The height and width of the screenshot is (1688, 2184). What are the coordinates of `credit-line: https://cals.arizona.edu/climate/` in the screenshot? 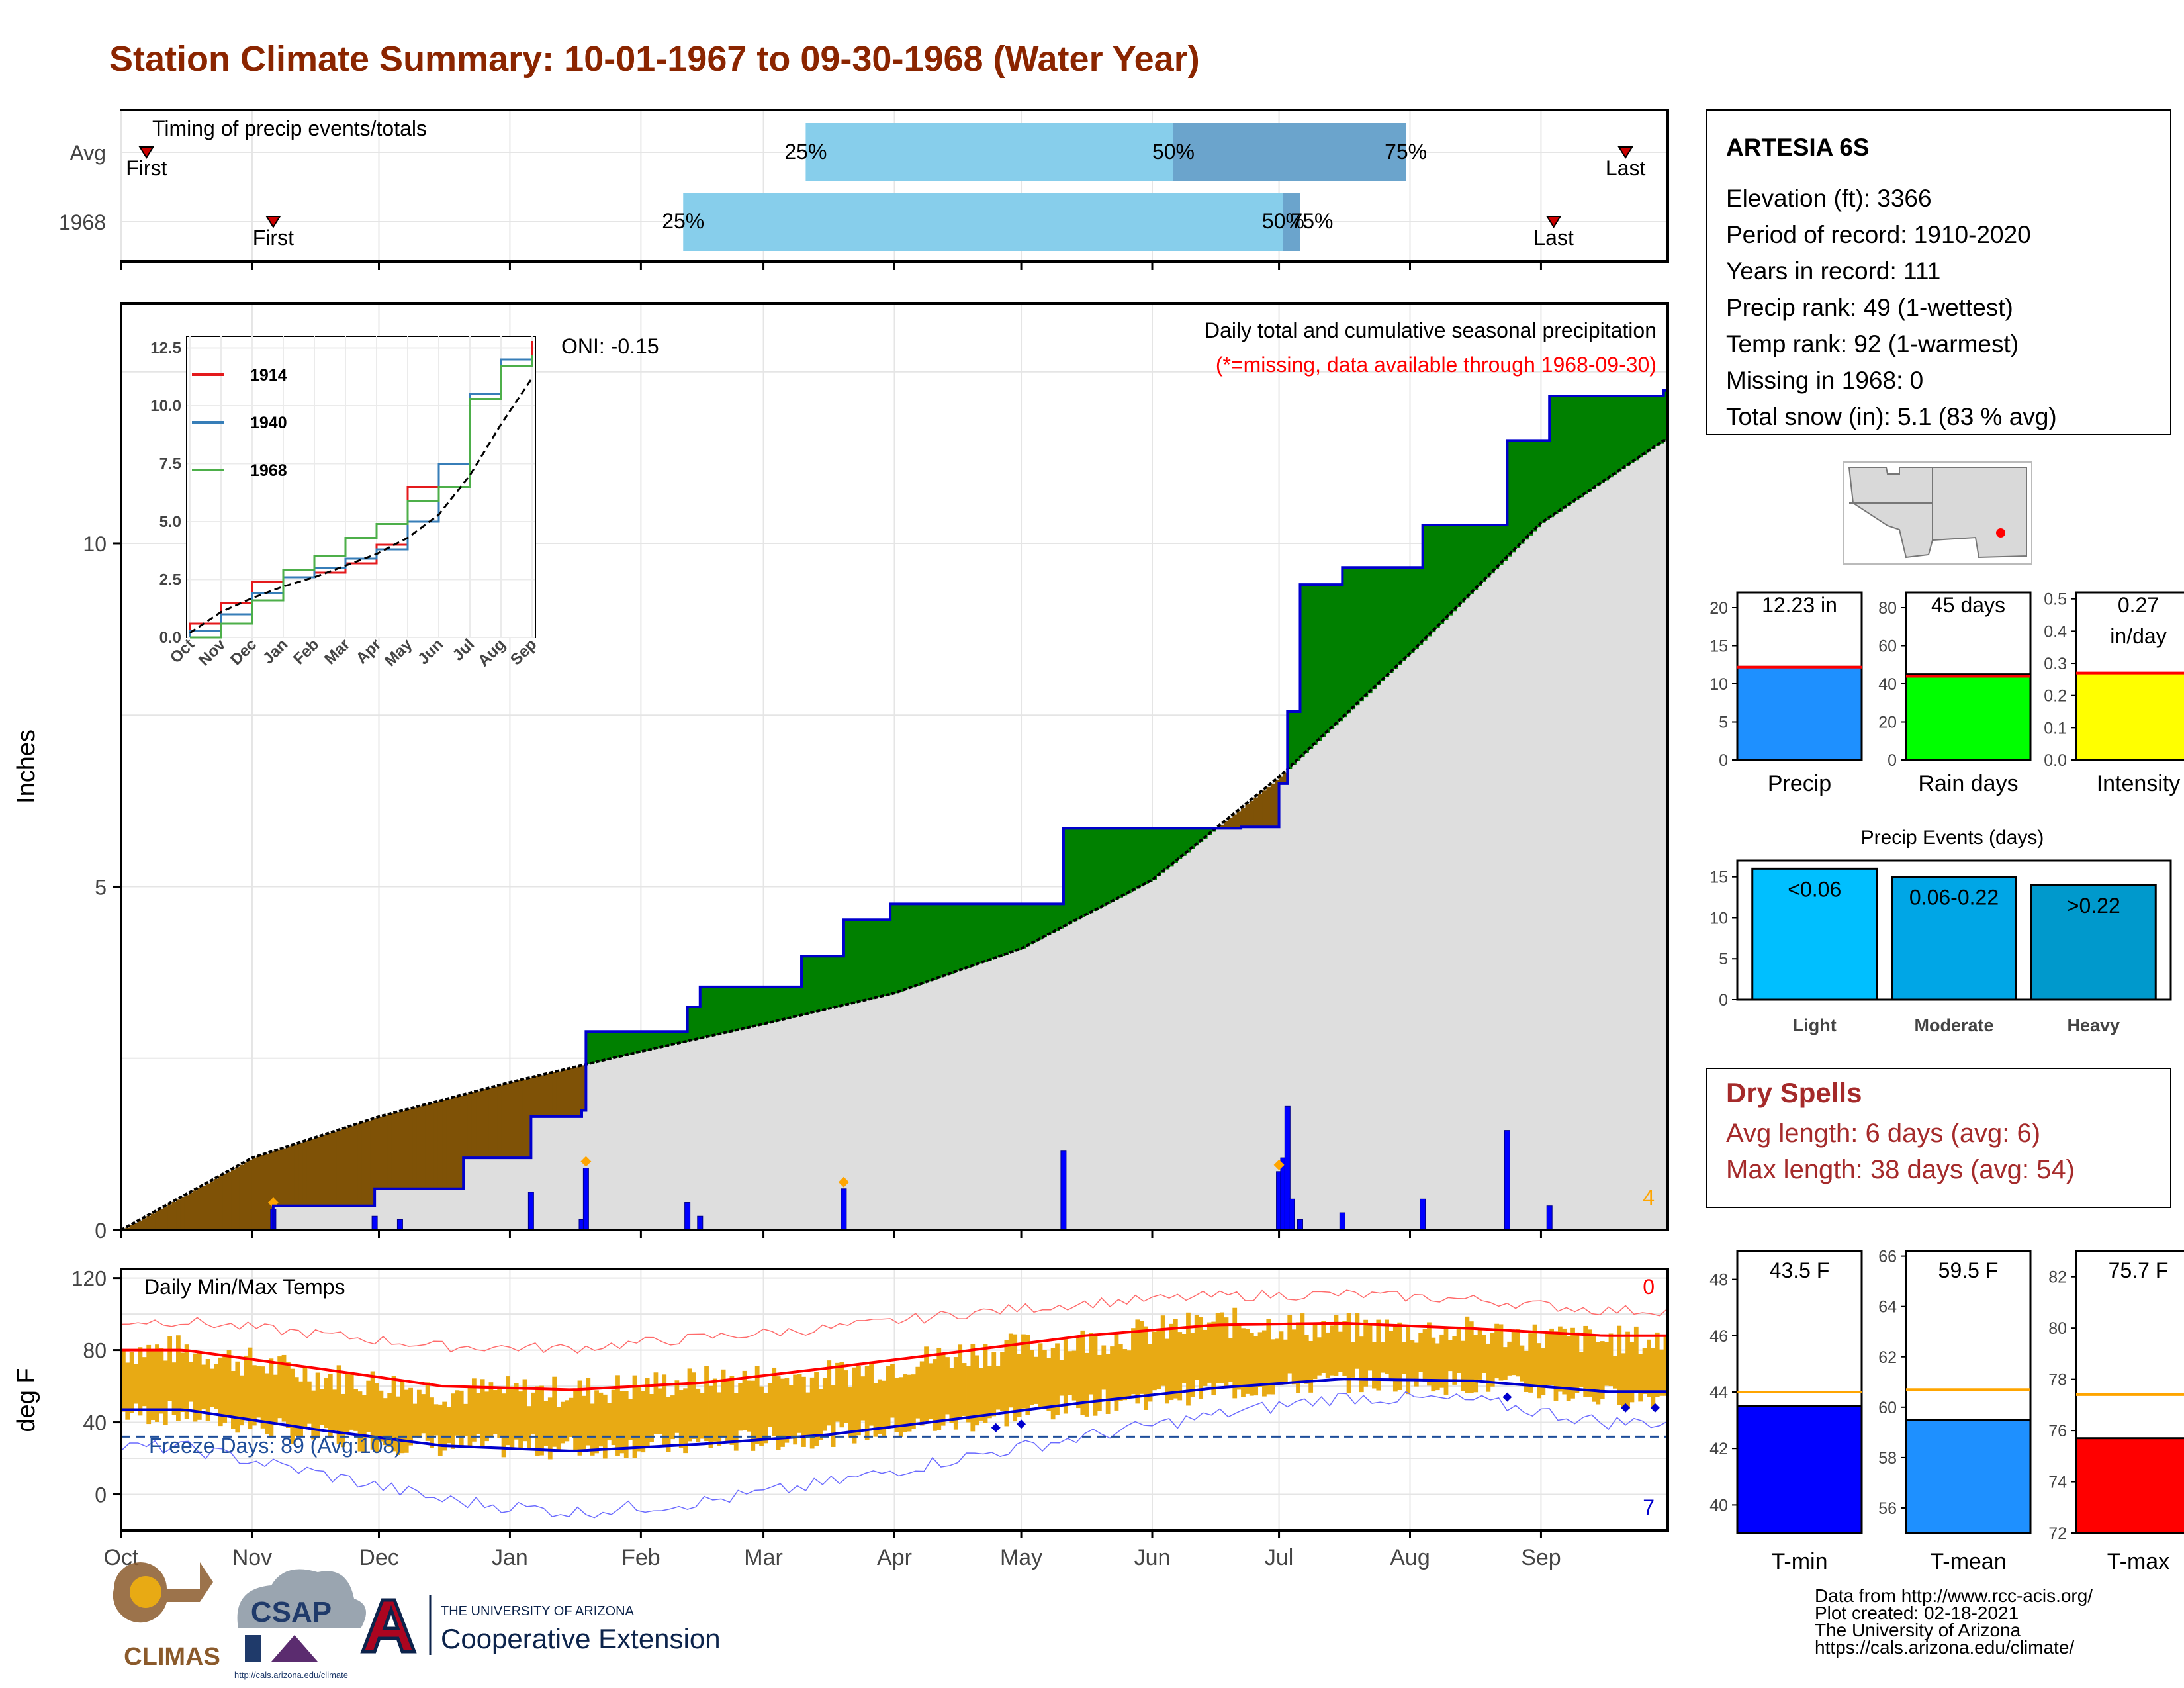 It's located at (1945, 1647).